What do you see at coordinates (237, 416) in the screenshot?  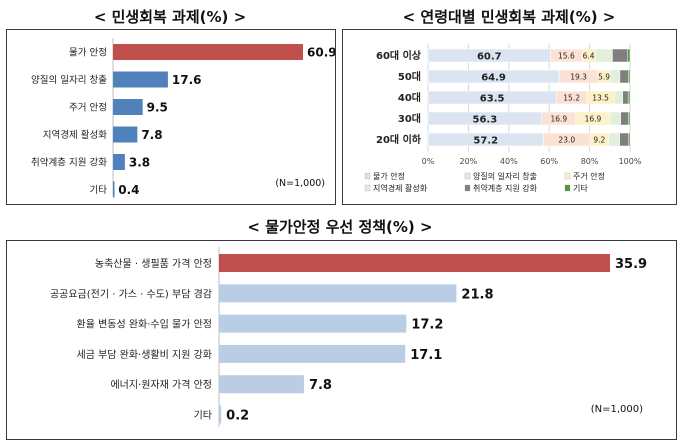 I see `chart3-value-label: 0.2` at bounding box center [237, 416].